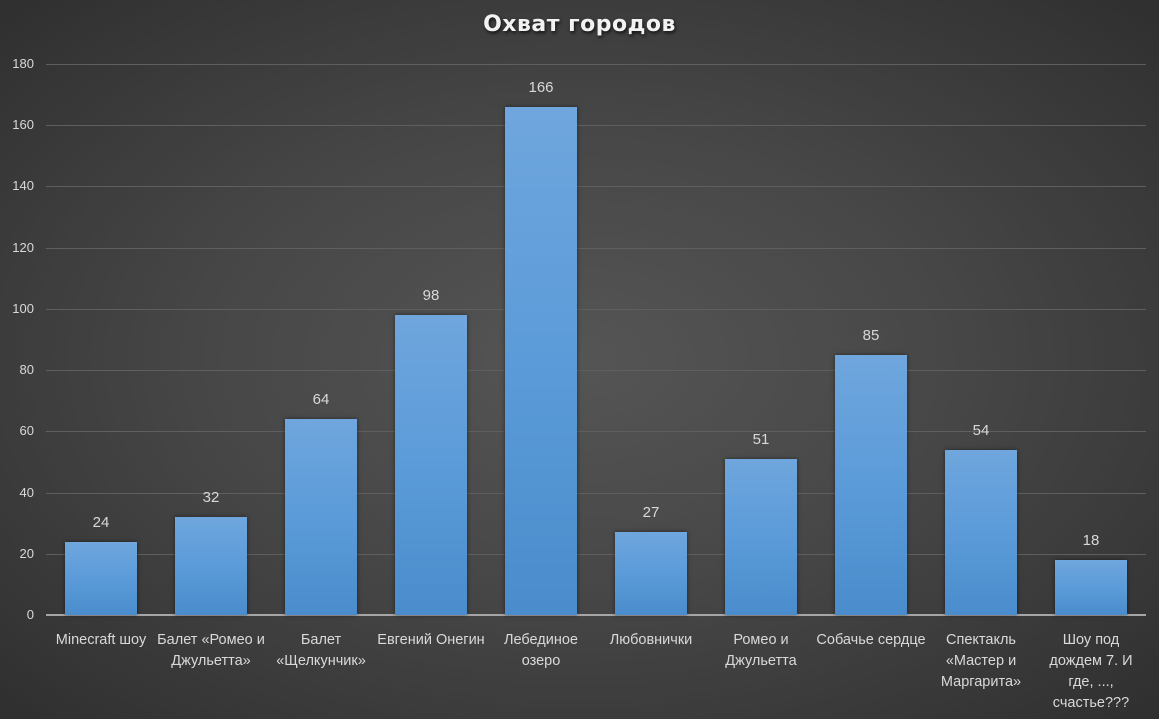 The width and height of the screenshot is (1159, 719). What do you see at coordinates (651, 640) in the screenshot?
I see `x-tick-label: Любовнички` at bounding box center [651, 640].